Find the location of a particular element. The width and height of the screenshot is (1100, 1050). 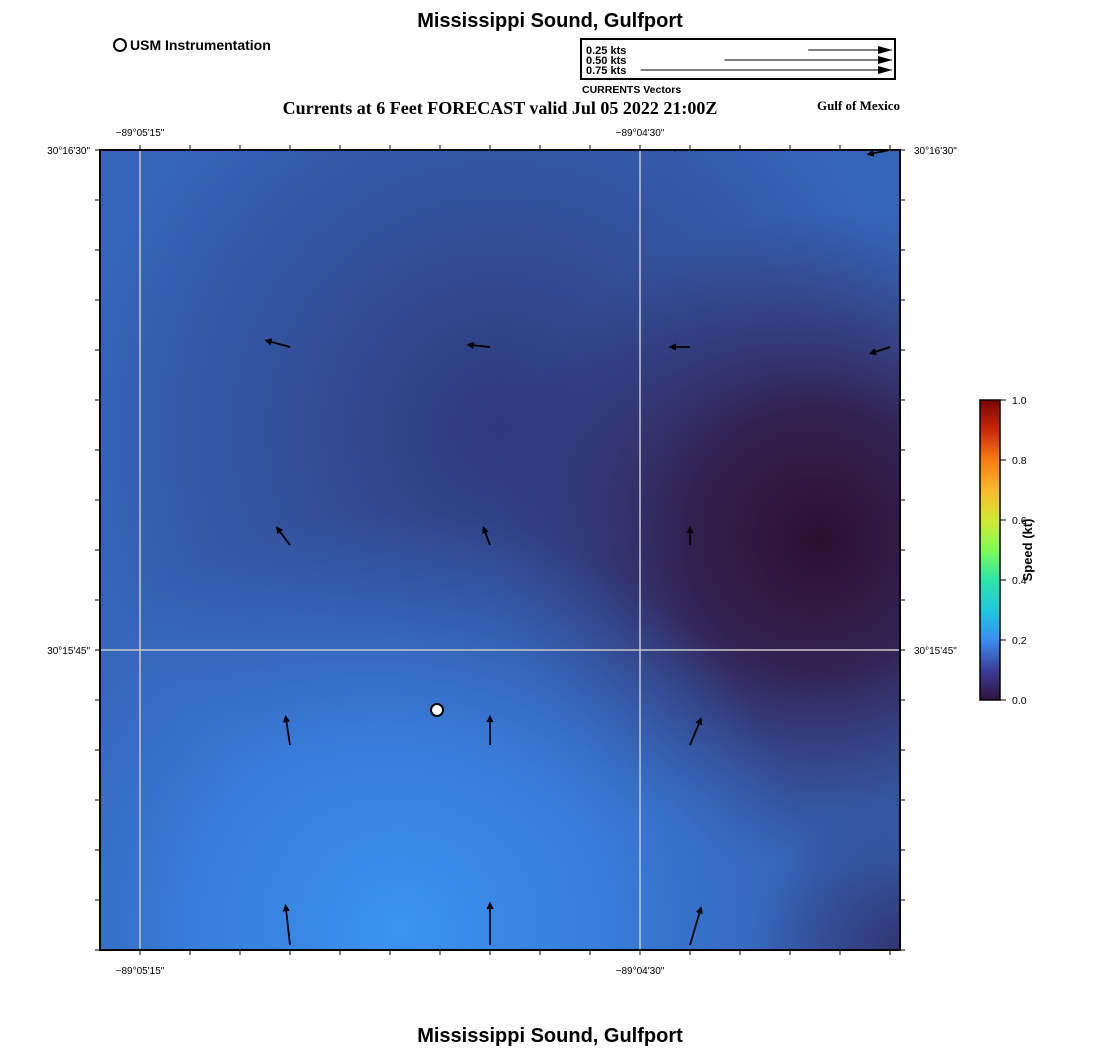

station-legend-label: USM Instrumentation is located at coordinates (200, 45).